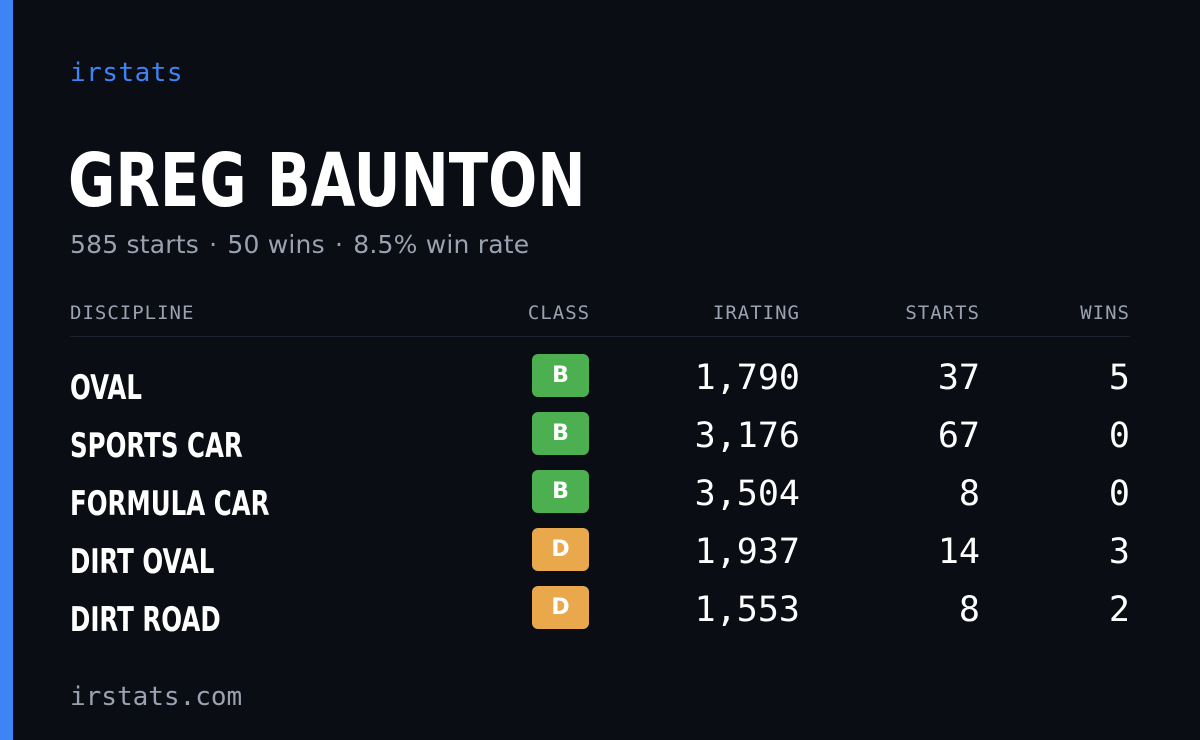 The width and height of the screenshot is (1200, 740). Describe the element at coordinates (1119, 378) in the screenshot. I see `wins-value: 5` at that location.